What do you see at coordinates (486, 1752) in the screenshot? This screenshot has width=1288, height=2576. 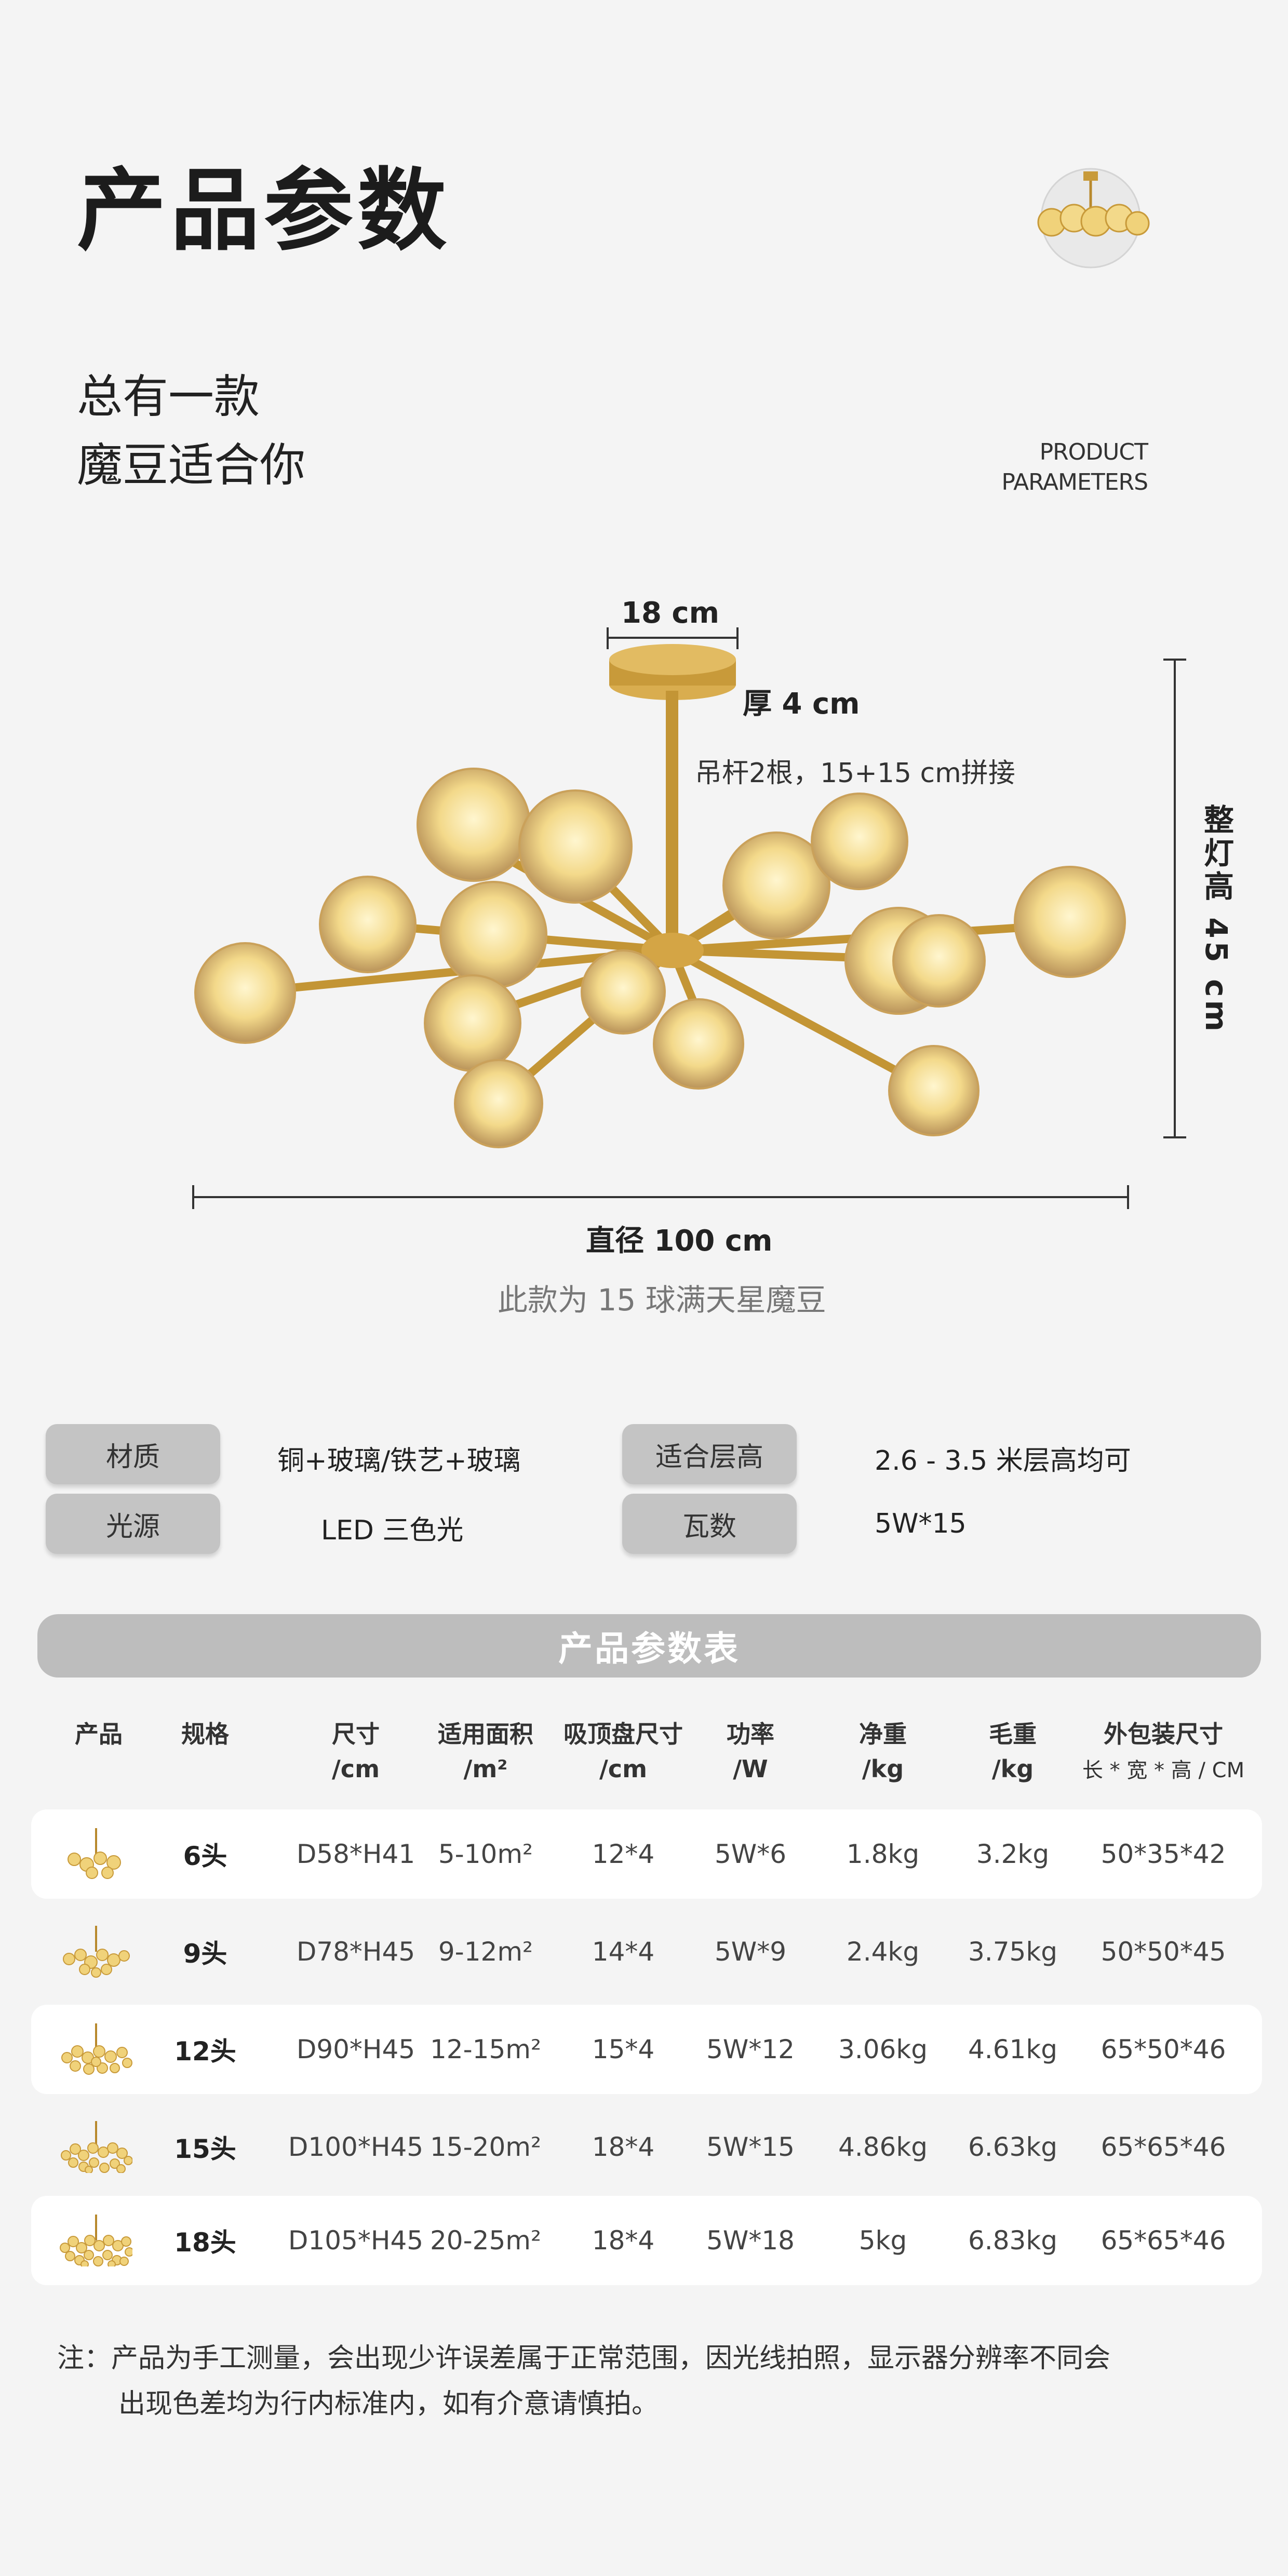 I see `header-area: 适用面积/m²` at bounding box center [486, 1752].